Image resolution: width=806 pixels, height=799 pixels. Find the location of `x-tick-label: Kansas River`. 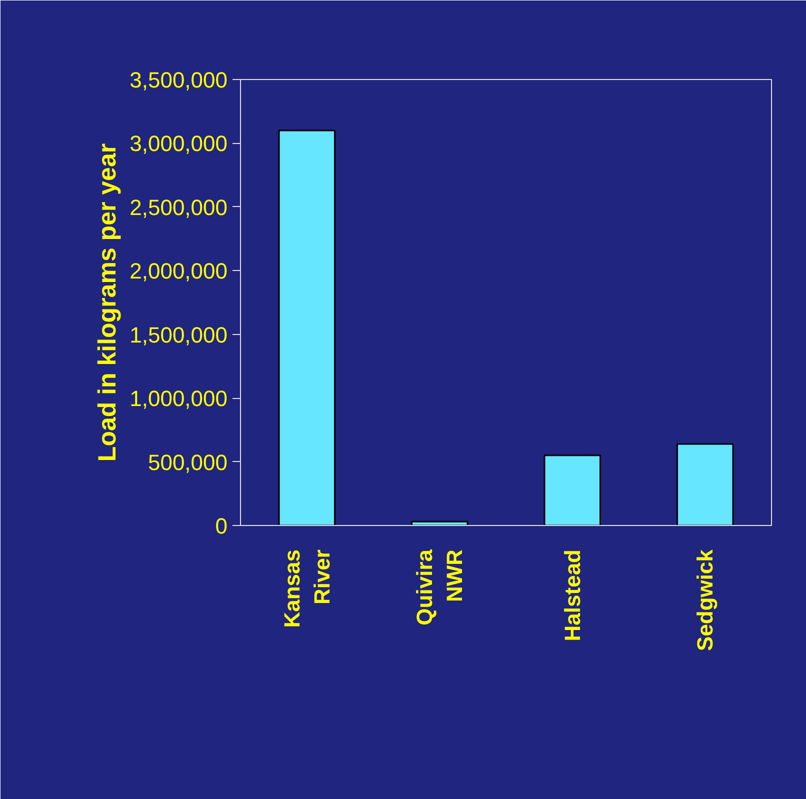

x-tick-label: Kansas River is located at coordinates (306, 588).